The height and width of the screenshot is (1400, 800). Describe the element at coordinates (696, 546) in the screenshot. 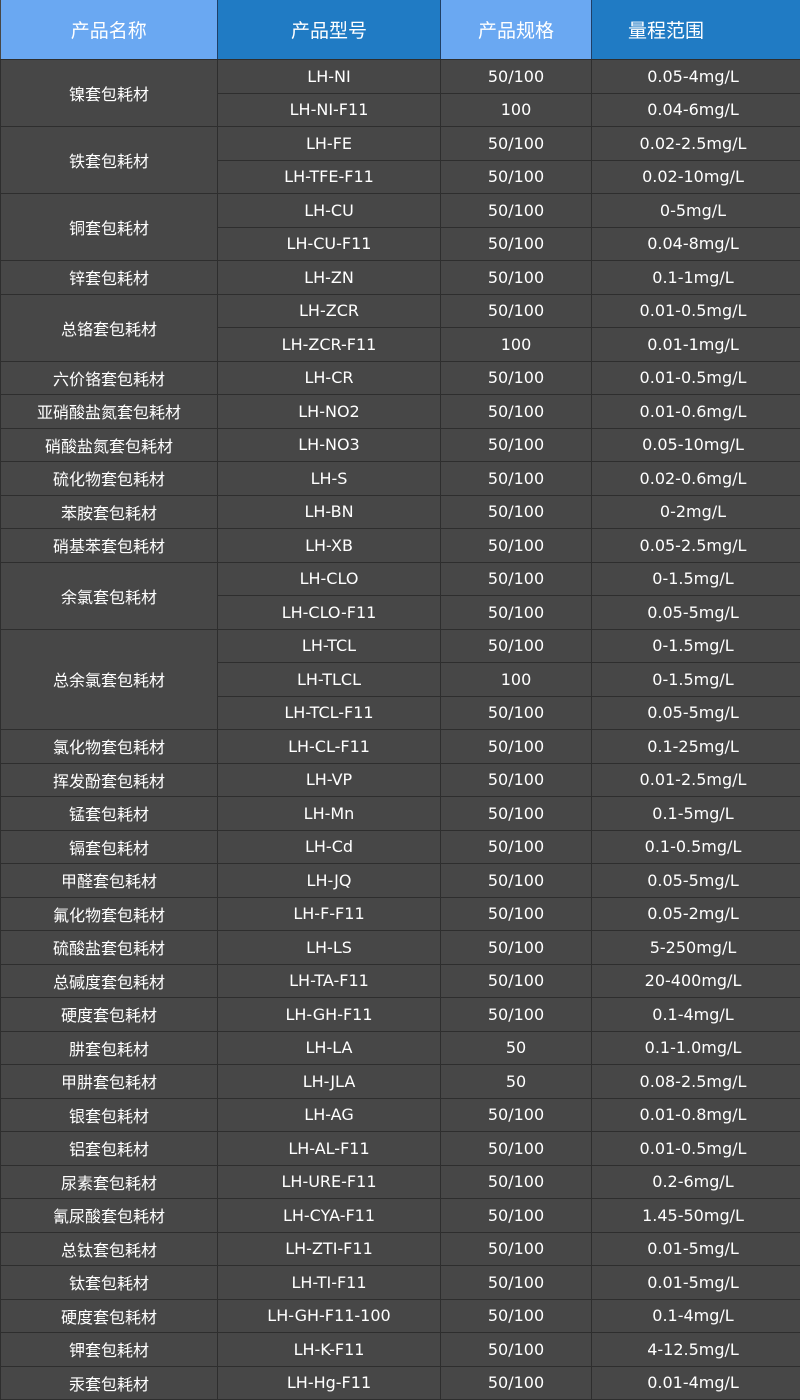

I see `cell-range: 0.05-2.5mg/L` at that location.